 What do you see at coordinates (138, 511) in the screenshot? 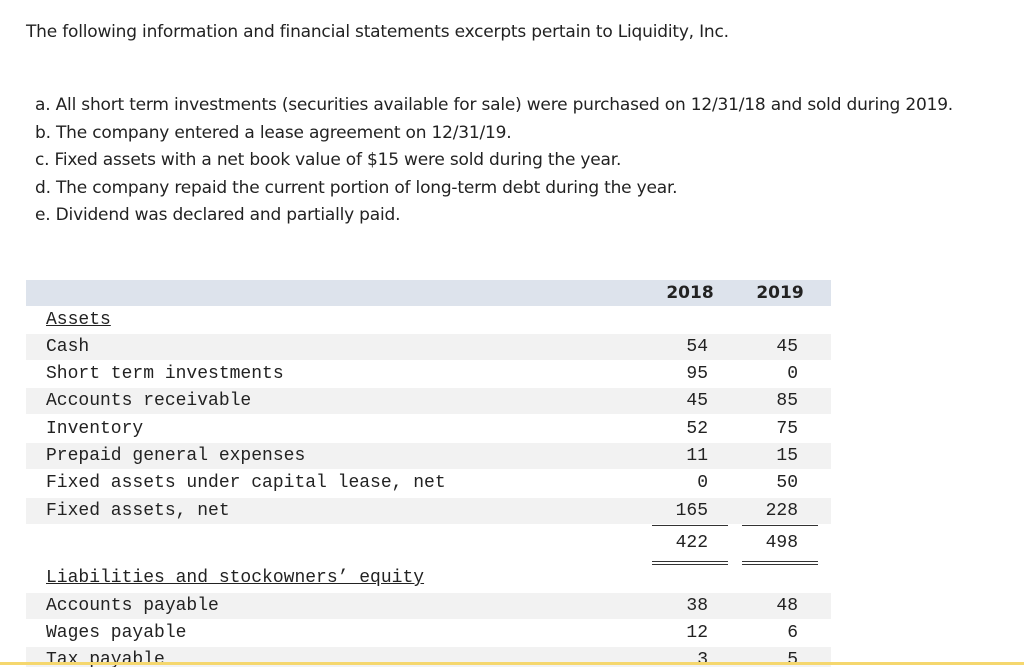
I see `row-label: Fixed assets, net` at bounding box center [138, 511].